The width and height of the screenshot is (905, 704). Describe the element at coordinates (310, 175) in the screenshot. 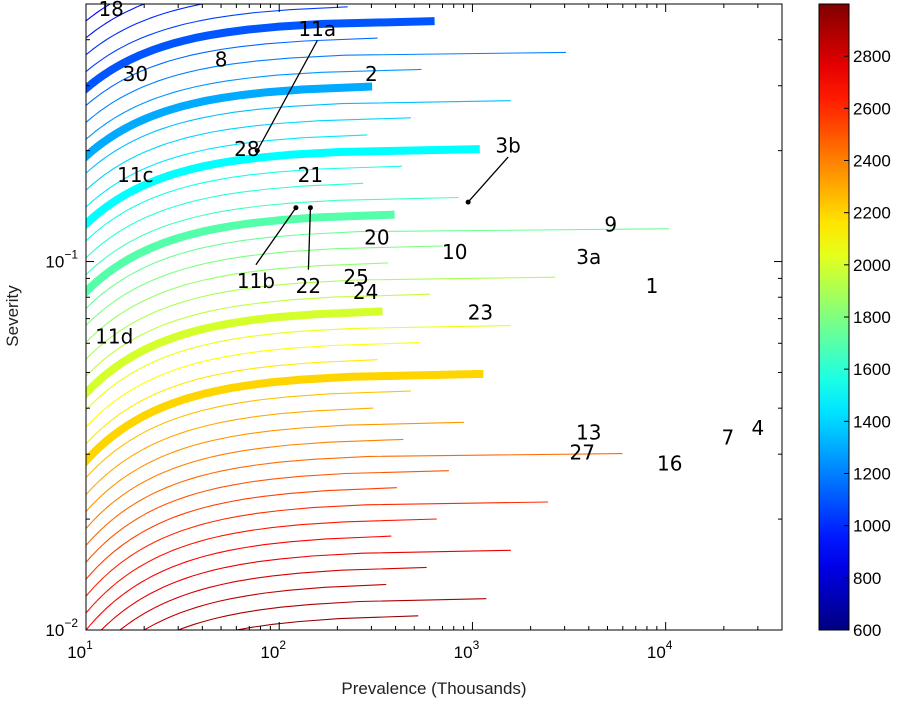

I see `point-label: 21` at that location.